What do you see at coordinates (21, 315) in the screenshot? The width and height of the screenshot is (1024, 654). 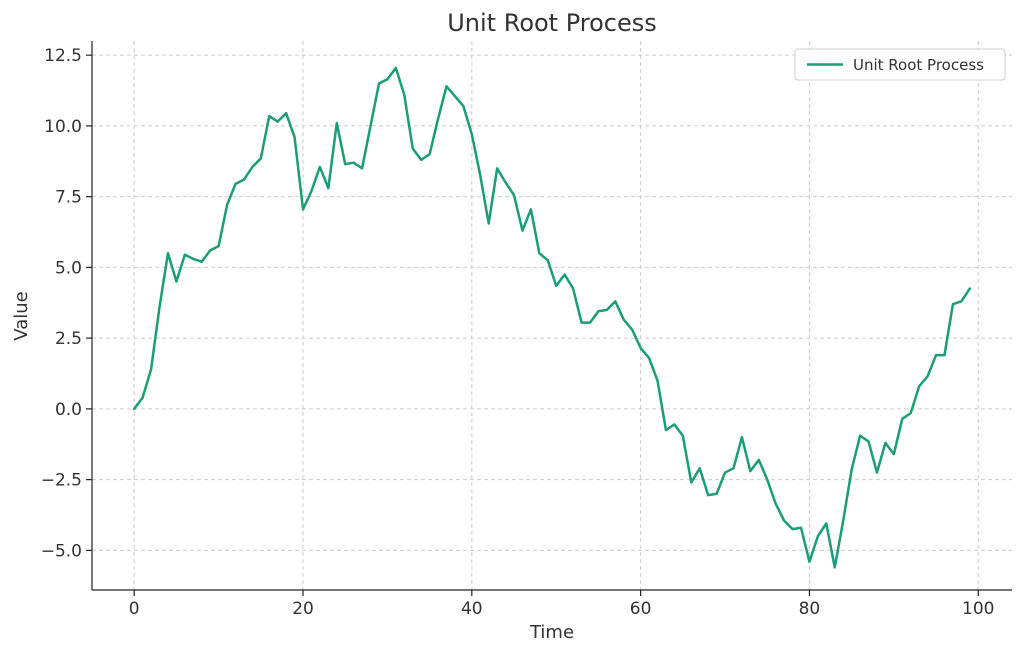 I see `y-axis-label: Value` at bounding box center [21, 315].